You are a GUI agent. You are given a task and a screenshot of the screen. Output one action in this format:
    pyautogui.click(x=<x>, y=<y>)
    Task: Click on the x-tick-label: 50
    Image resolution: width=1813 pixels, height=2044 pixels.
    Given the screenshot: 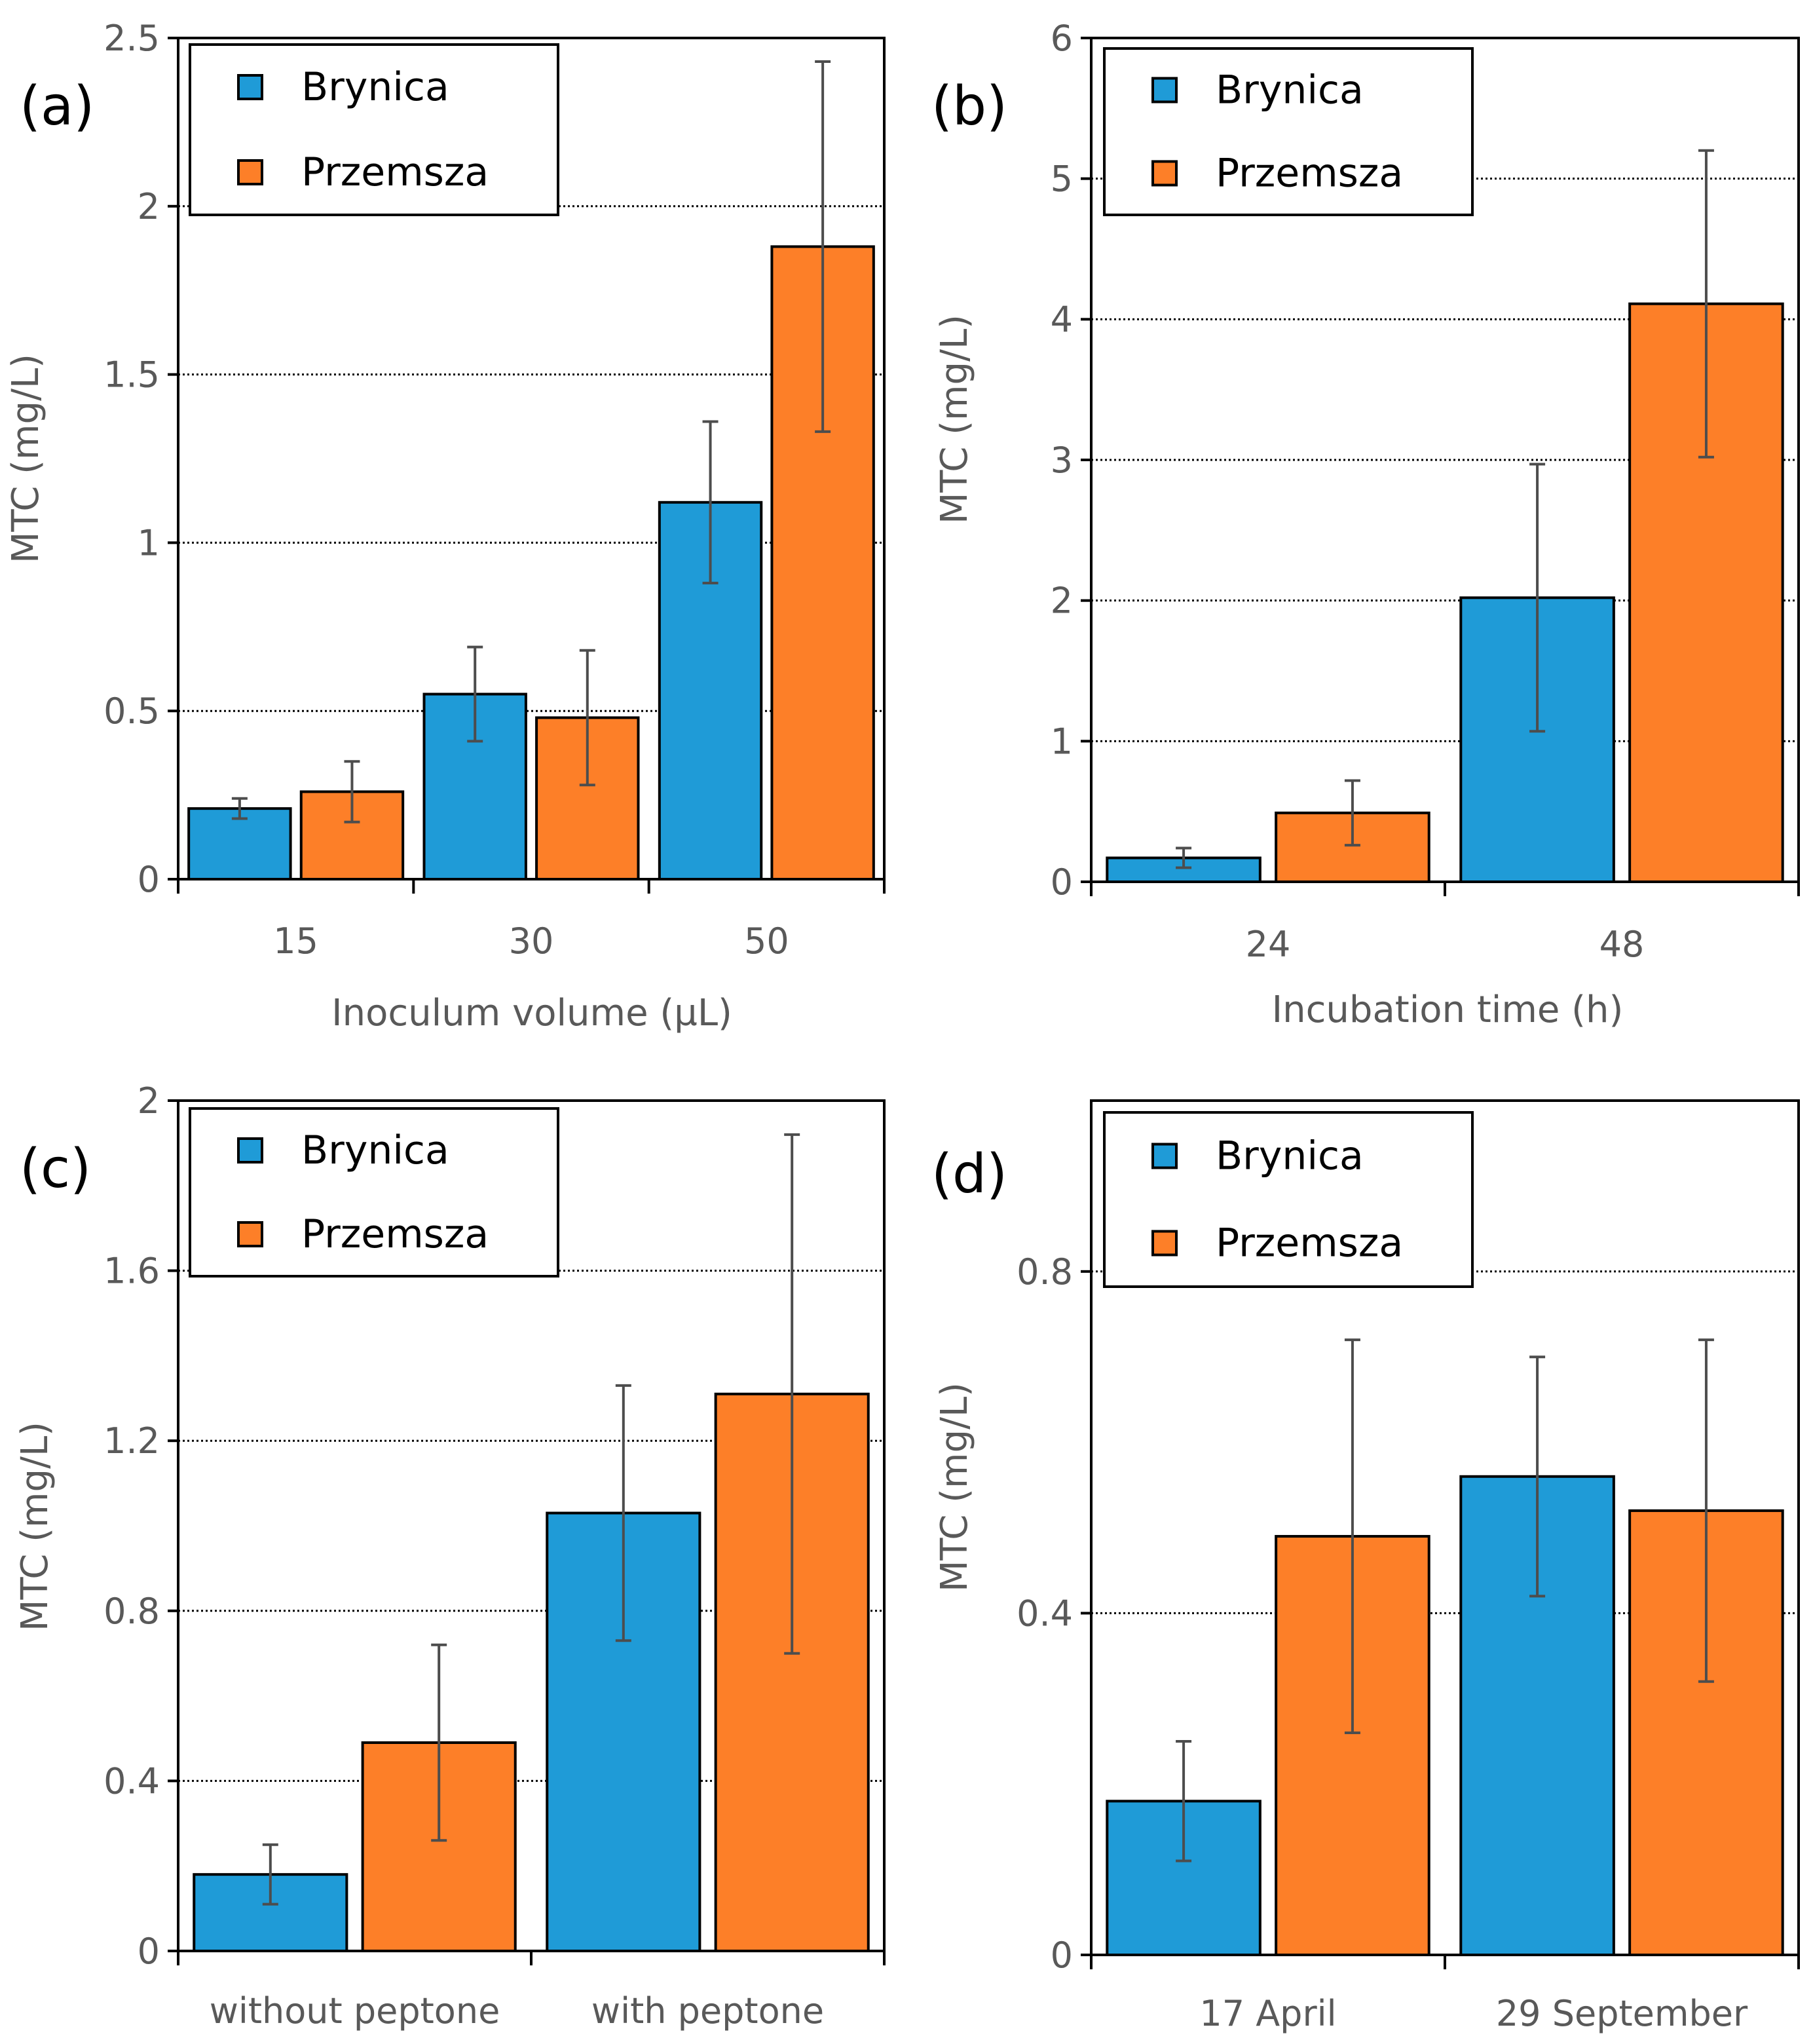 What is the action you would take?
    pyautogui.click(x=766, y=941)
    